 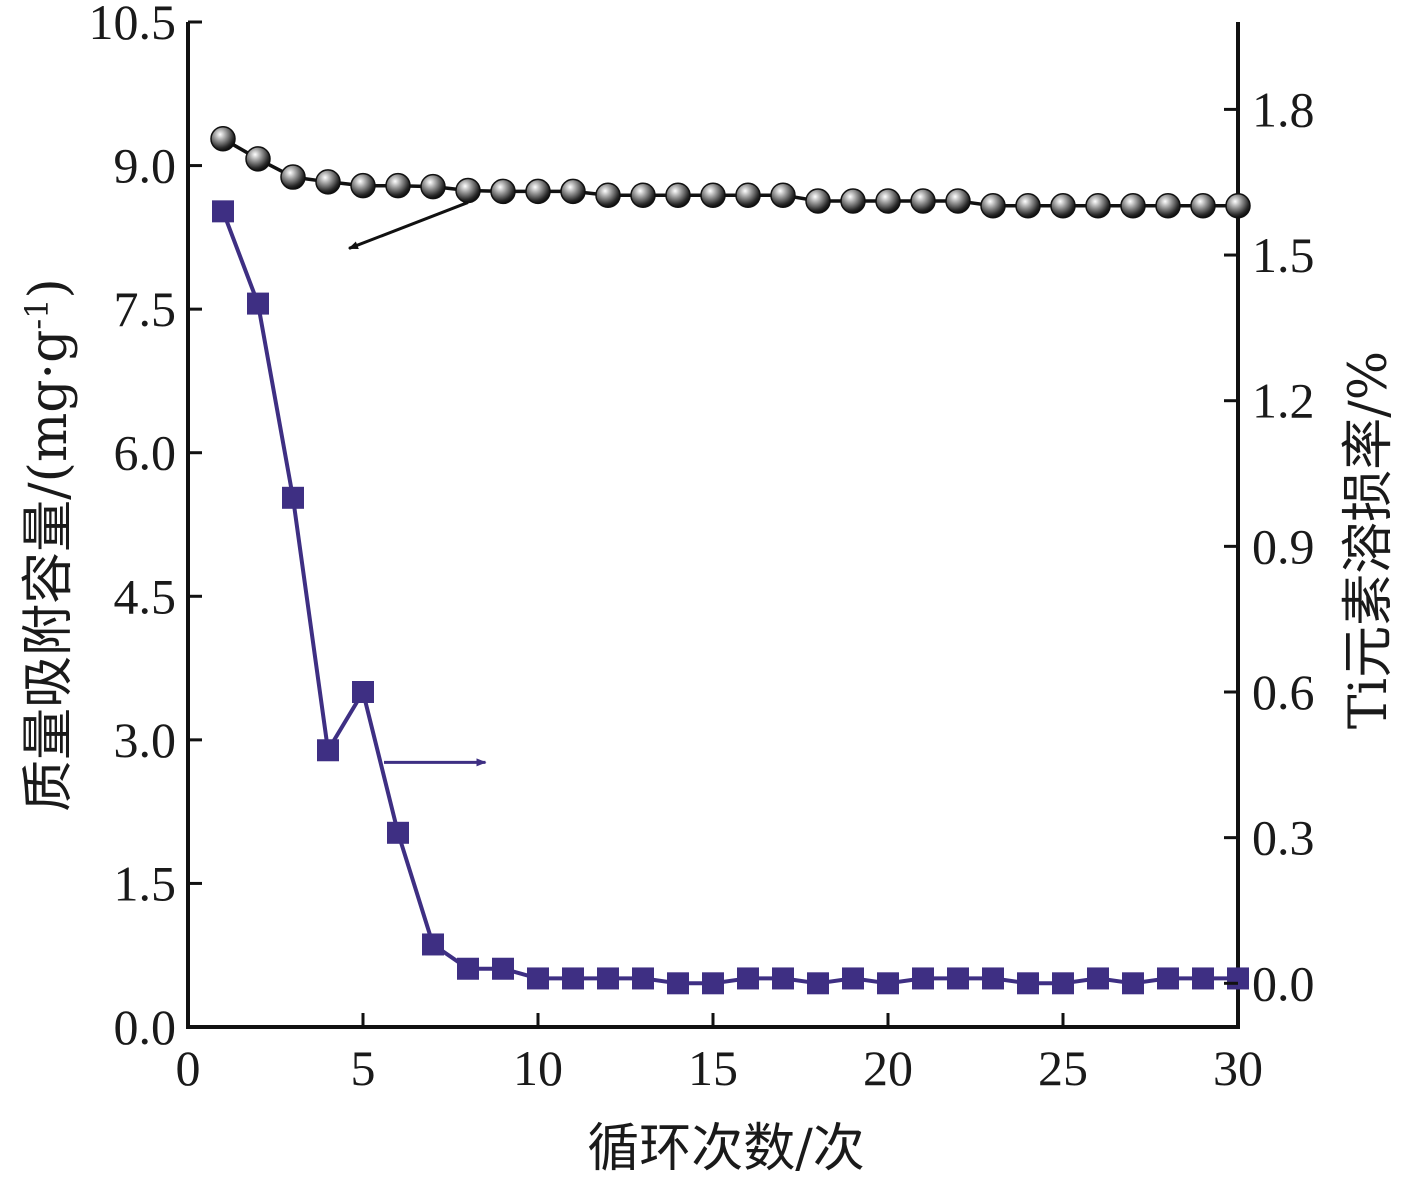 I want to click on y-left-tick-label: 3.0, so click(x=145, y=740).